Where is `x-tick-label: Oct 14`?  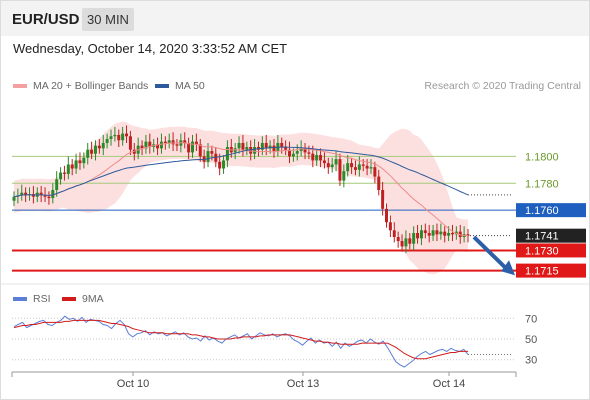 x-tick-label: Oct 14 is located at coordinates (449, 384).